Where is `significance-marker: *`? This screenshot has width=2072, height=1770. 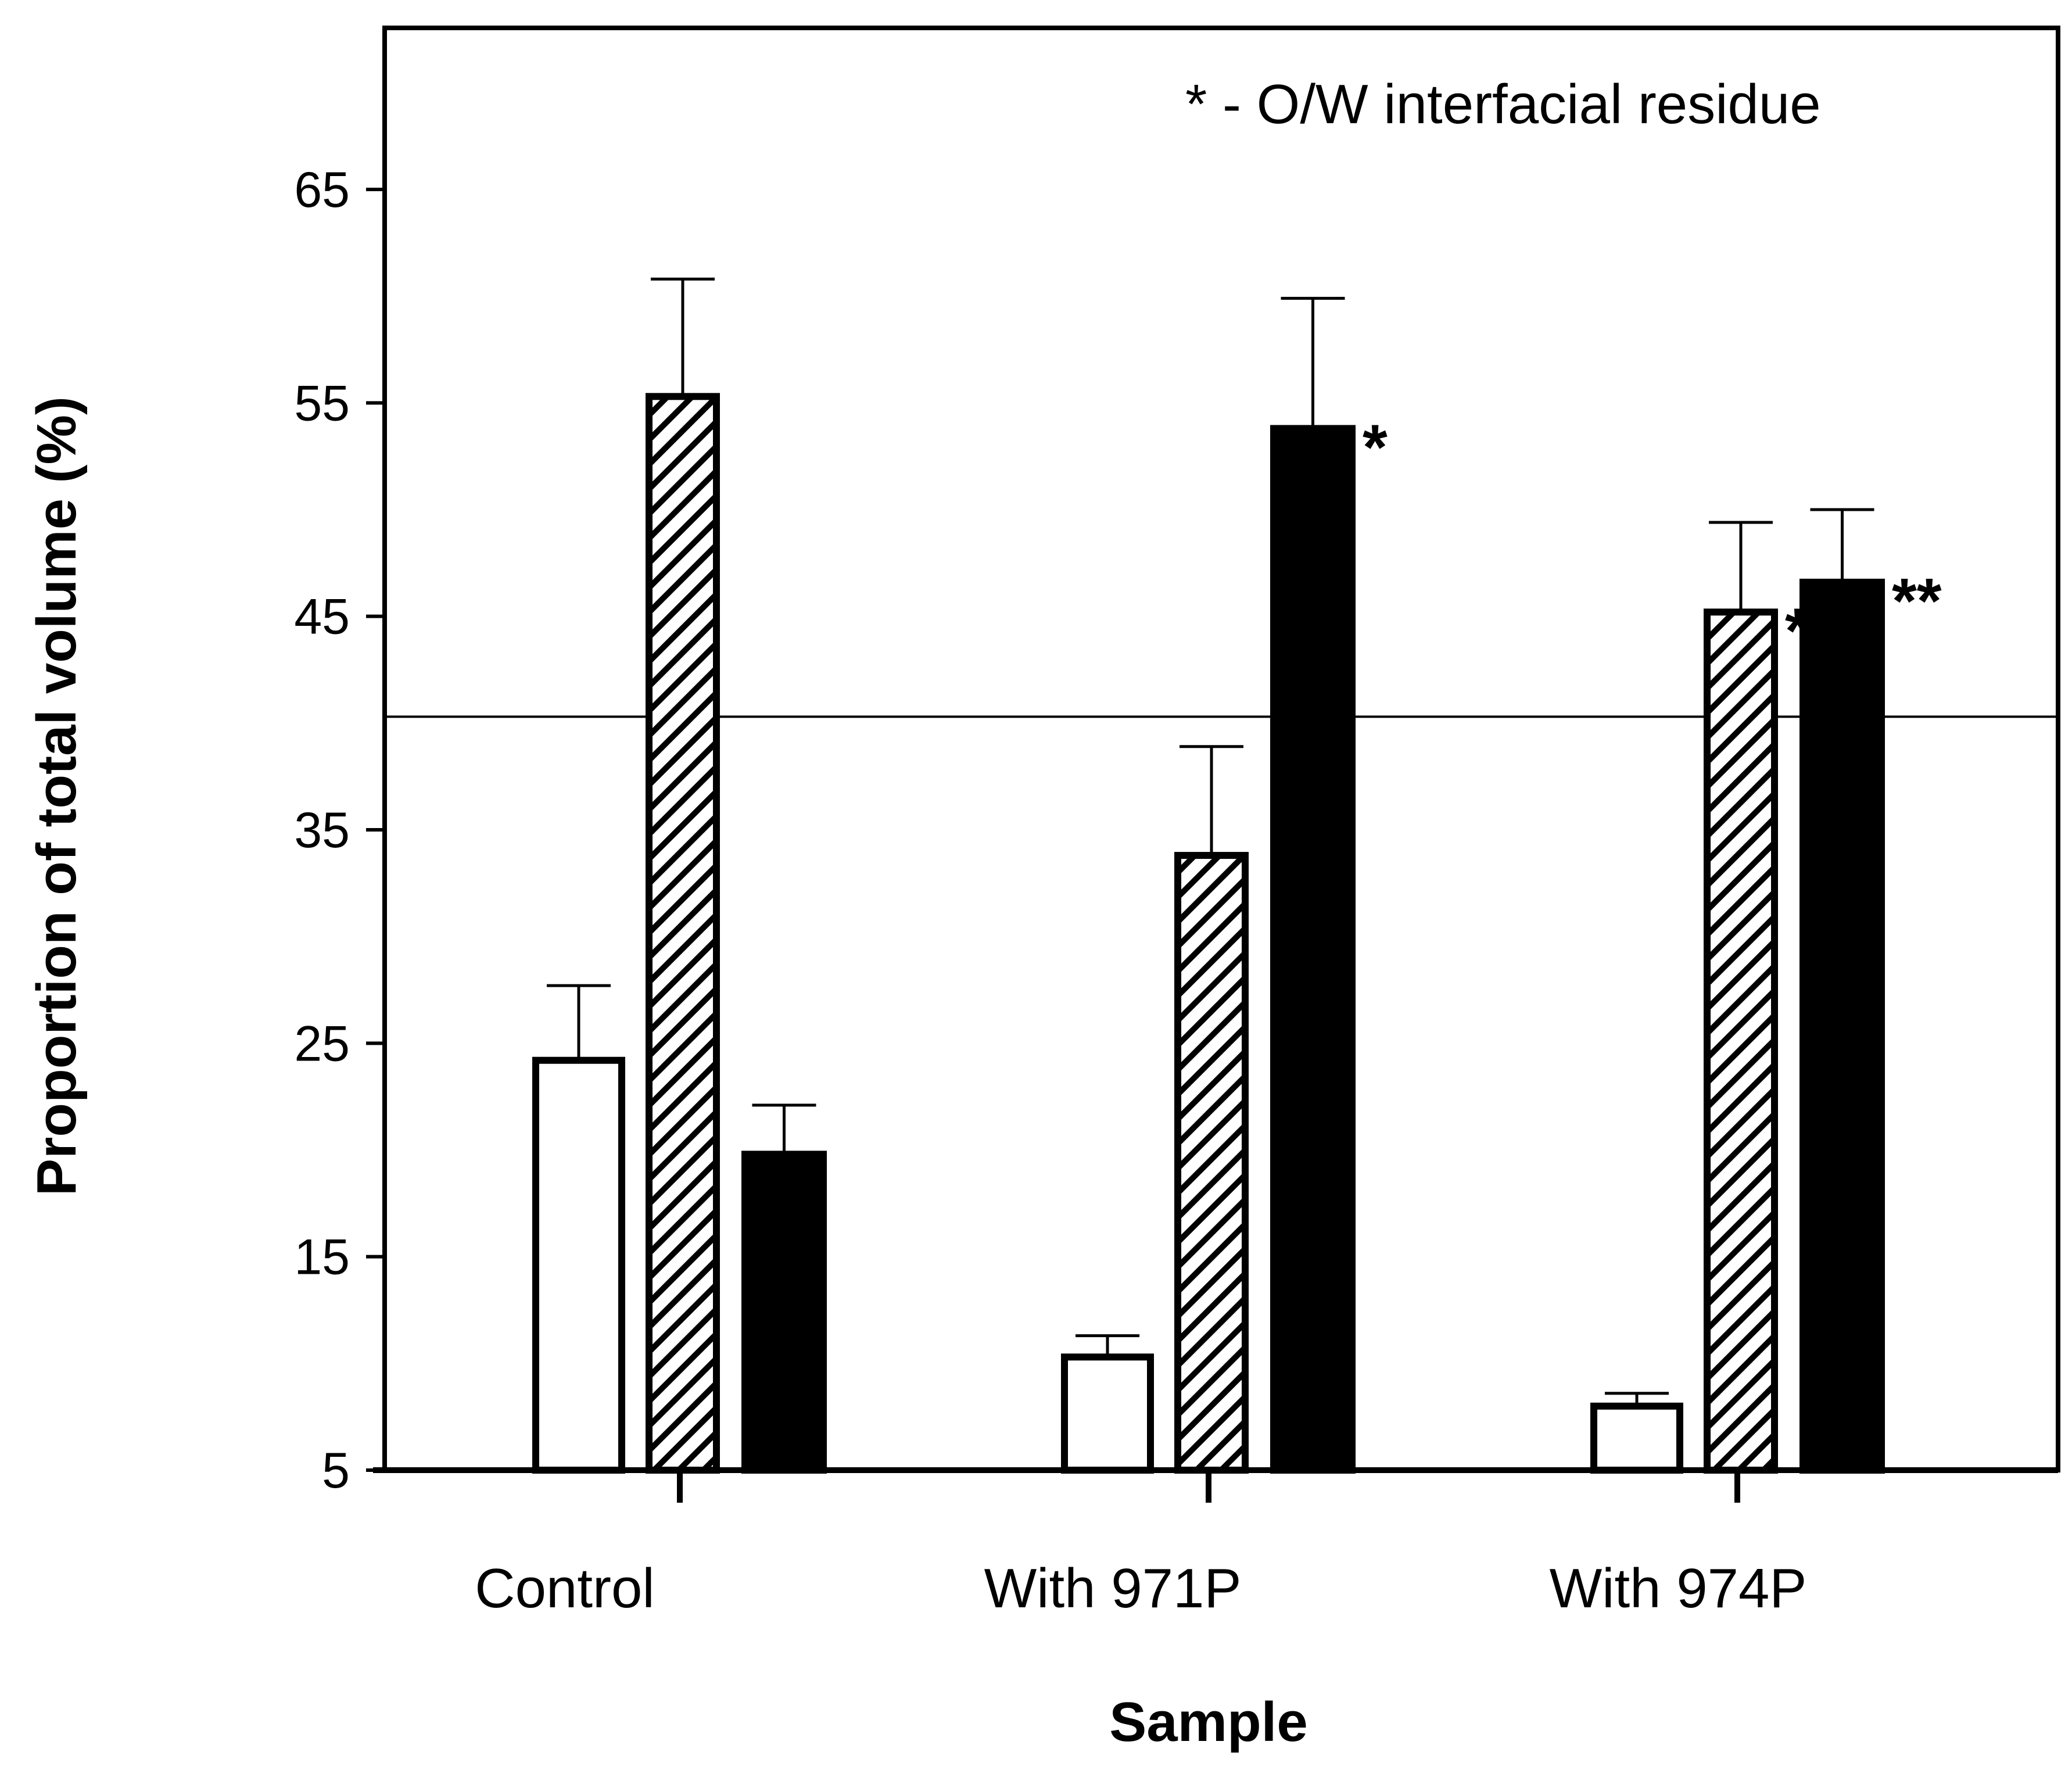 significance-marker: * is located at coordinates (1375, 447).